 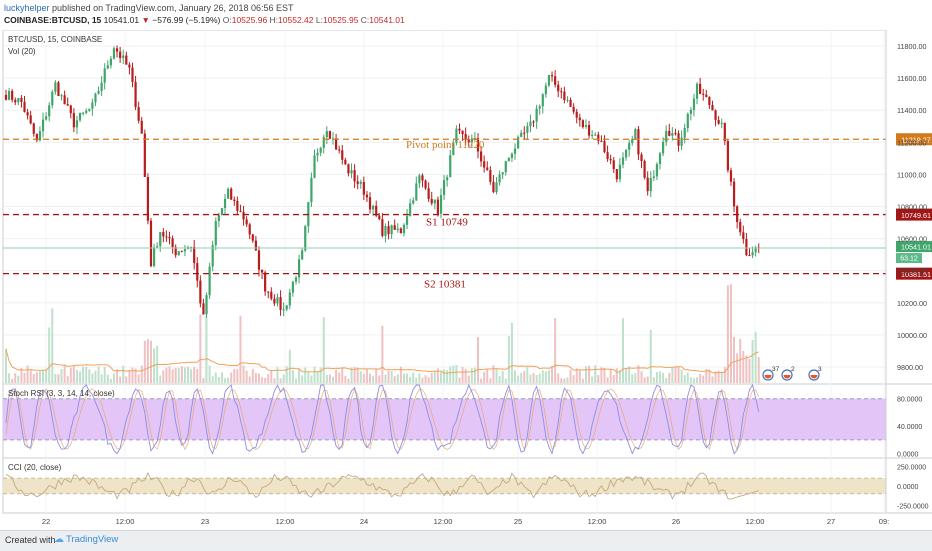 What do you see at coordinates (364, 521) in the screenshot?
I see `x-tick-label: 24` at bounding box center [364, 521].